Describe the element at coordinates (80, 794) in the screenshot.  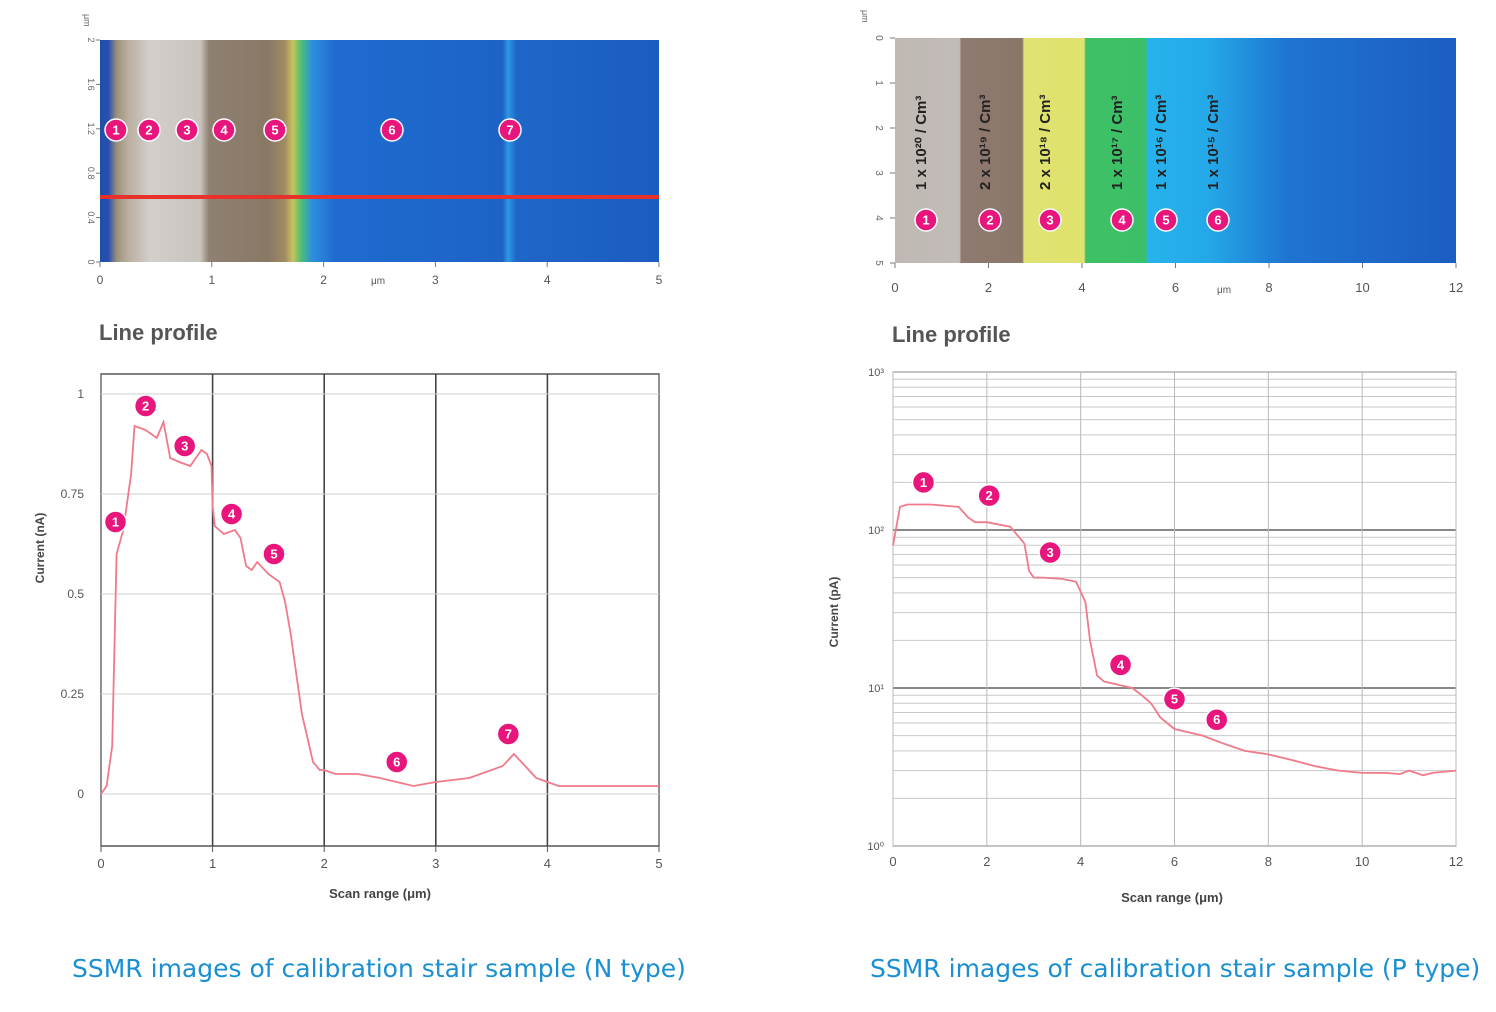
I see `n-y-tick-label: 0` at that location.